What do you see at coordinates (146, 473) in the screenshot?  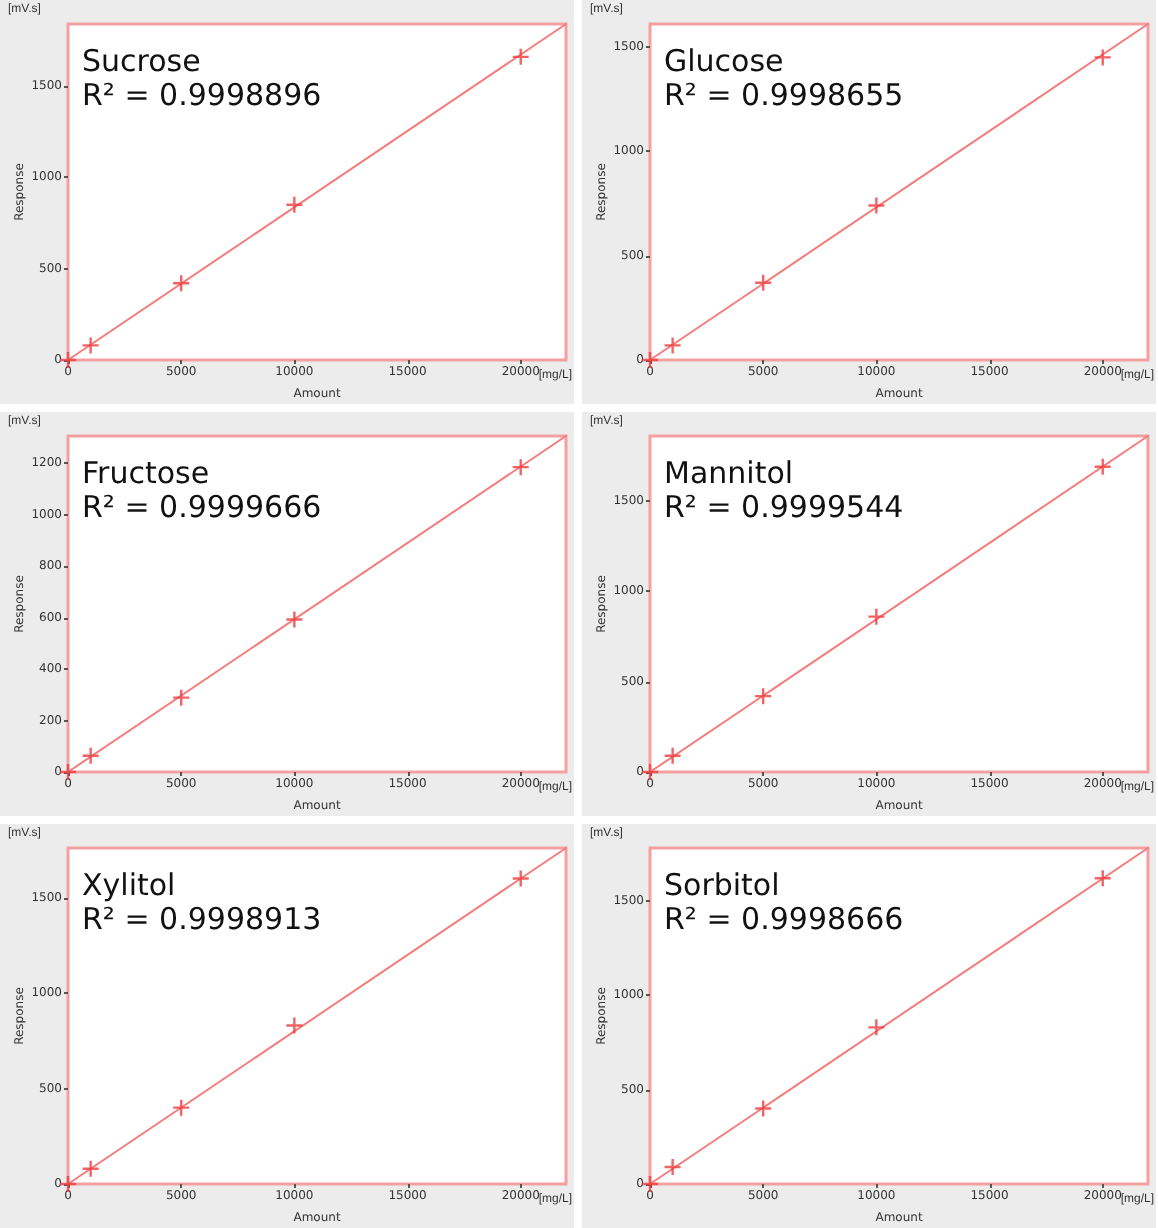 I see `text: Fructose` at bounding box center [146, 473].